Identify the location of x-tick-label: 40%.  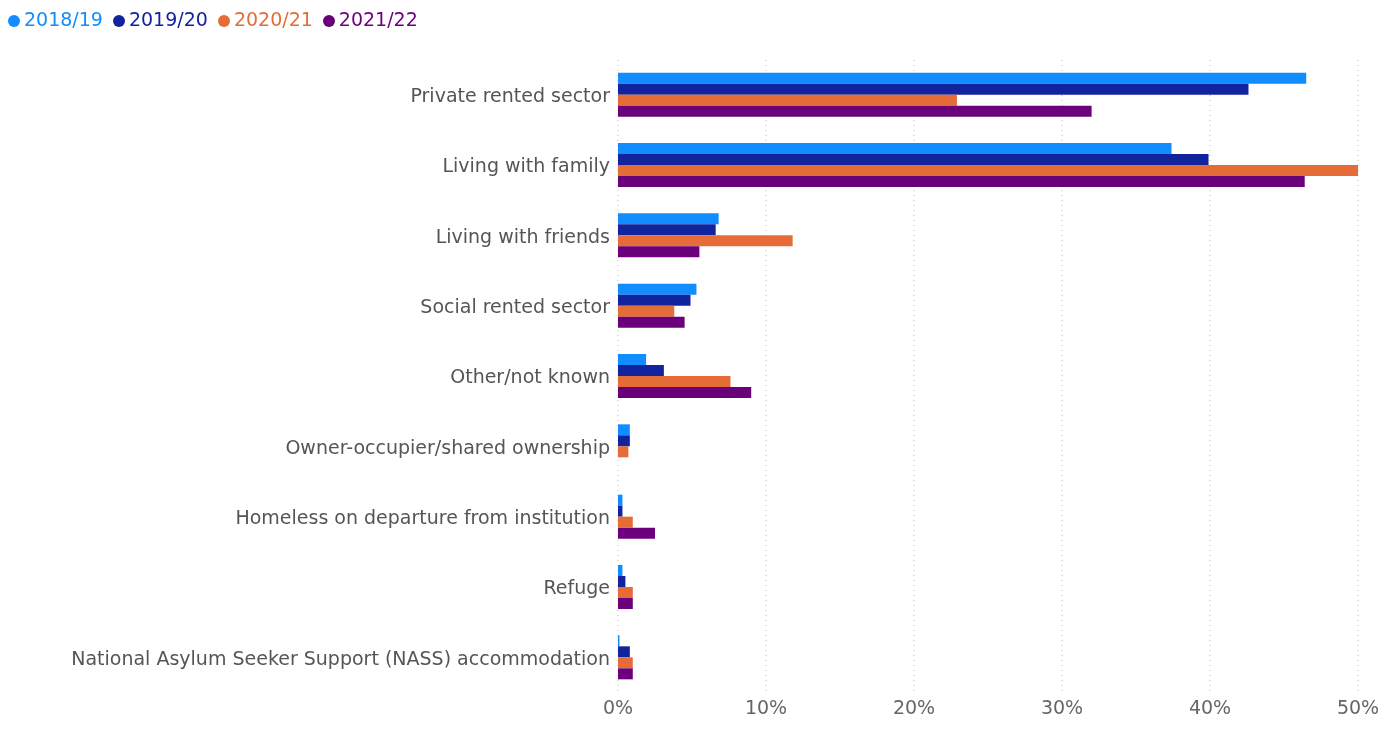
(1210, 707).